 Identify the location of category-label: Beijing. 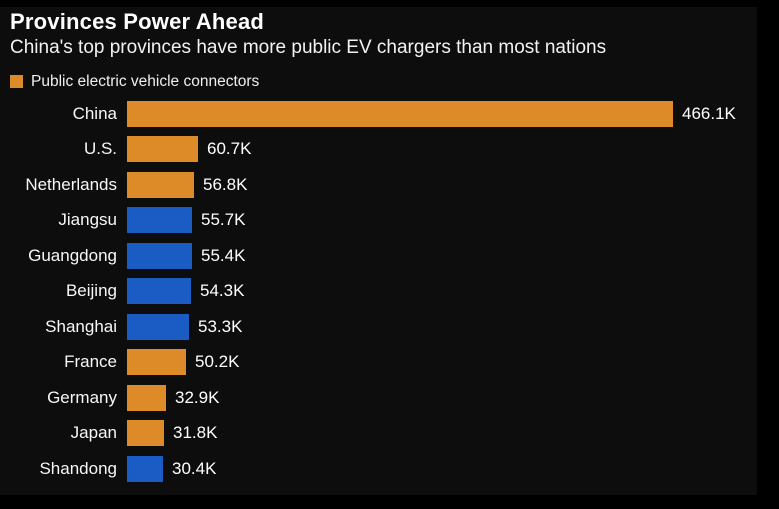
(91, 291).